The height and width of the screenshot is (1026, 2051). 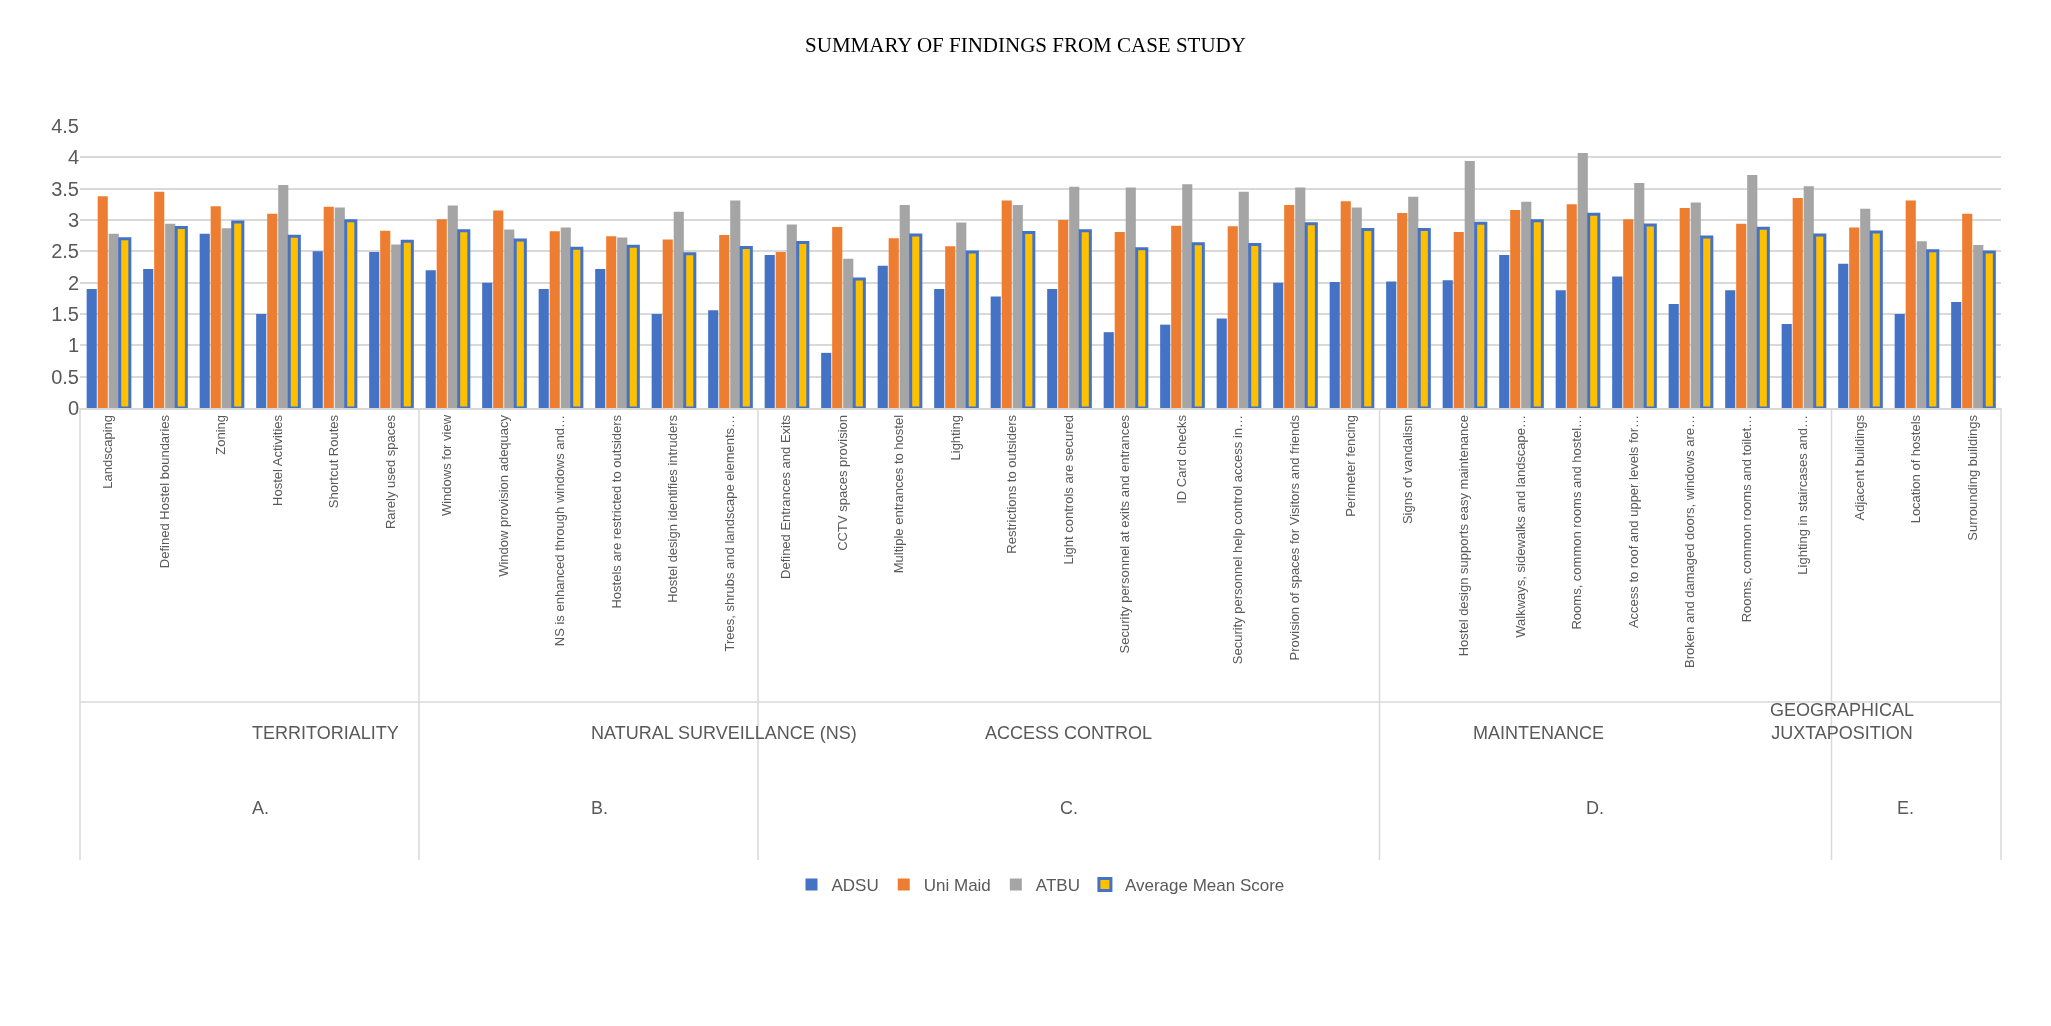 What do you see at coordinates (616, 511) in the screenshot?
I see `x-tick-label: Hostels are restricted to outsiders` at bounding box center [616, 511].